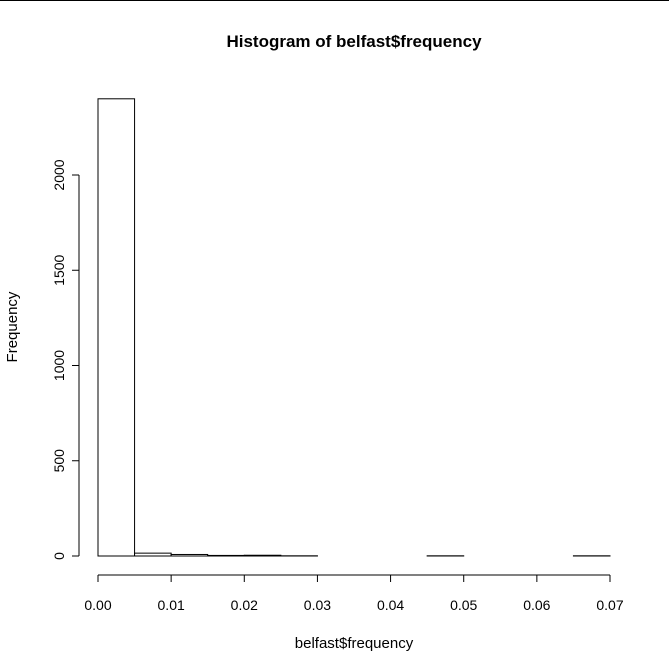 The width and height of the screenshot is (669, 671). What do you see at coordinates (59, 174) in the screenshot?
I see `y-tick-label-4: 2000` at bounding box center [59, 174].